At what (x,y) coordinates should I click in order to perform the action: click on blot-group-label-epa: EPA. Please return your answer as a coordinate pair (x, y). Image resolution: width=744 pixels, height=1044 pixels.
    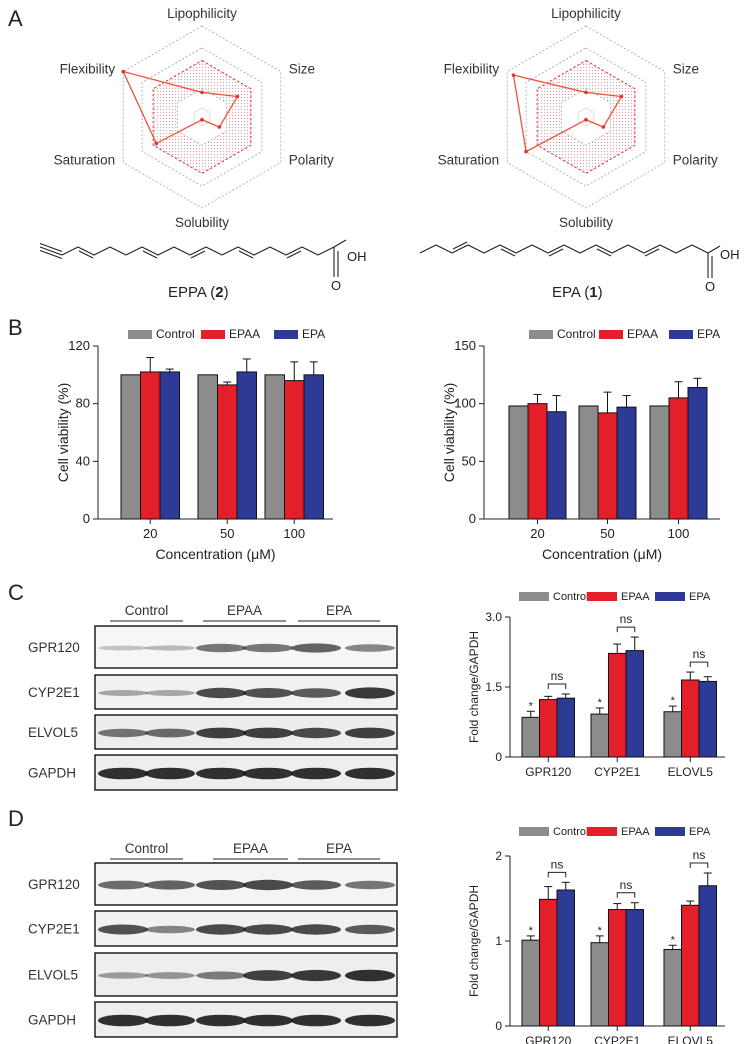
    Looking at the image, I should click on (339, 848).